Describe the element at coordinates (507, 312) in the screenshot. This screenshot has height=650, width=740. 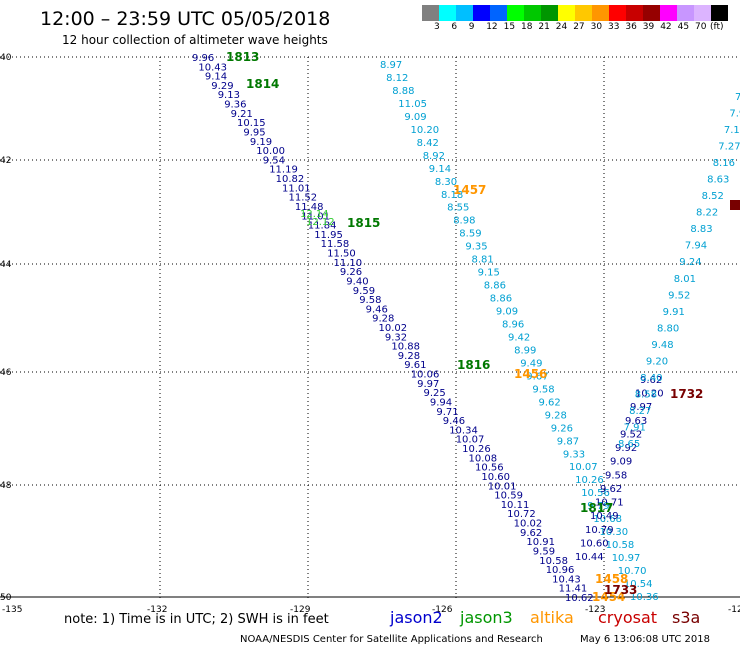
I see `swh-value-track: 9.09` at that location.